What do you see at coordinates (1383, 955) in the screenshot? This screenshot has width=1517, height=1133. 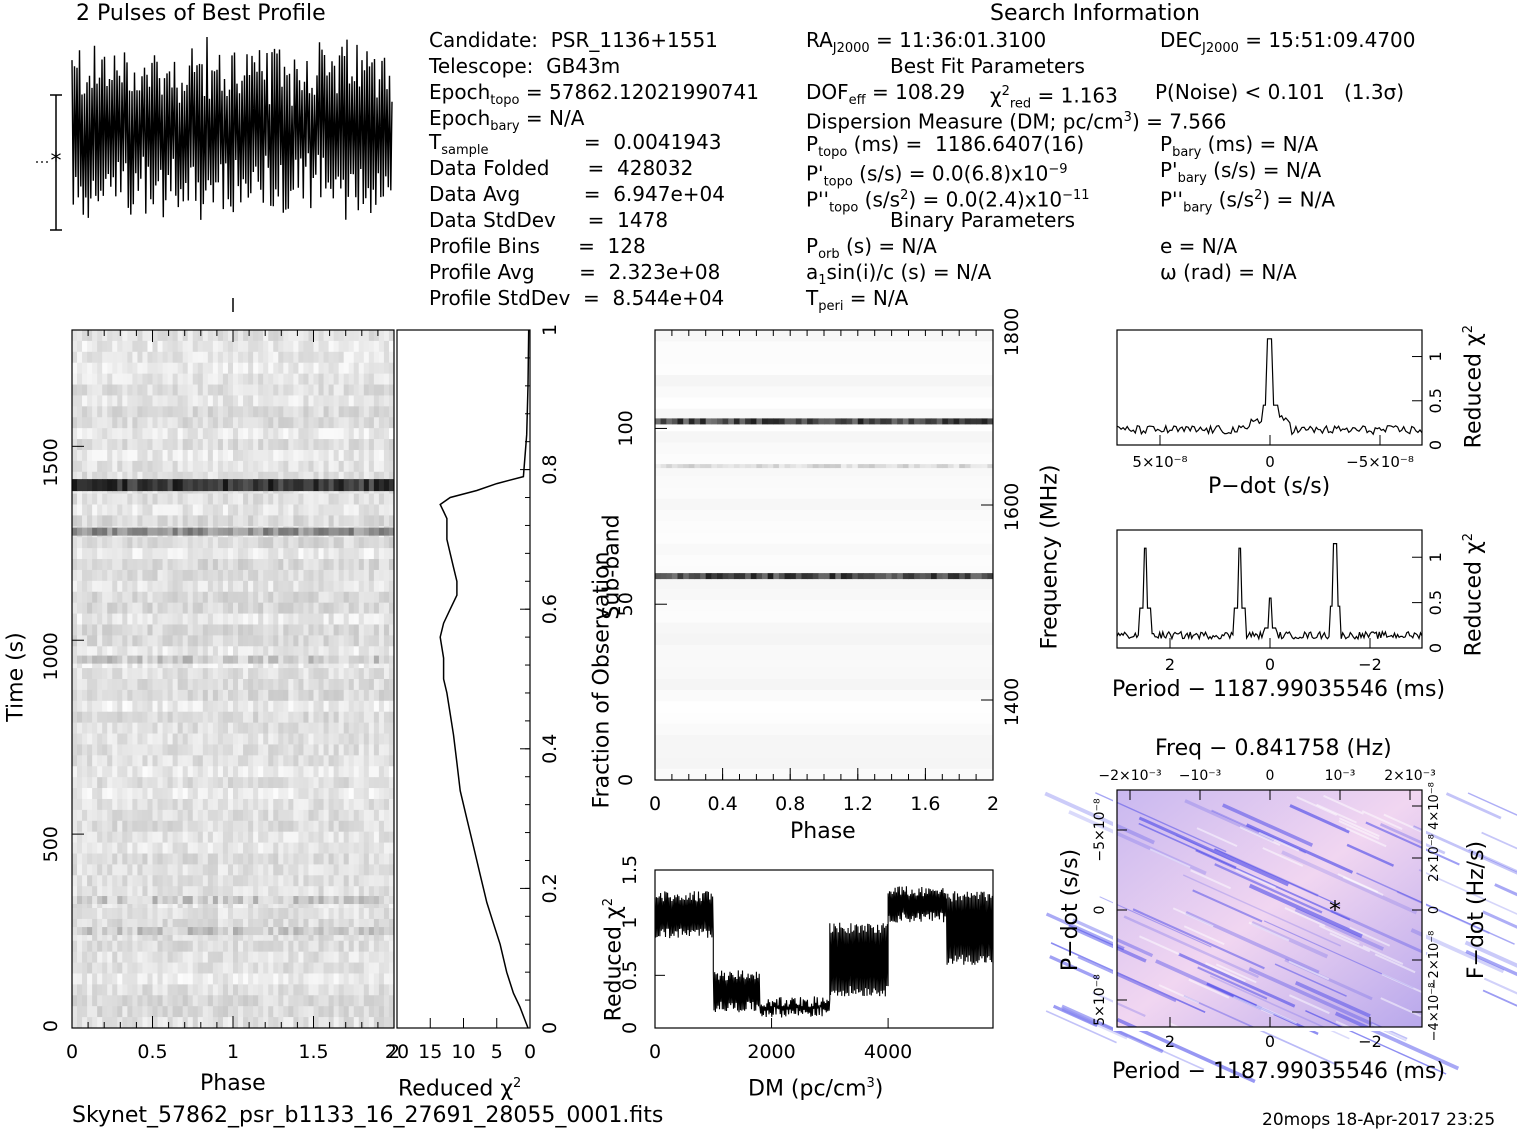 I see `period-pdot-streak-light` at bounding box center [1383, 955].